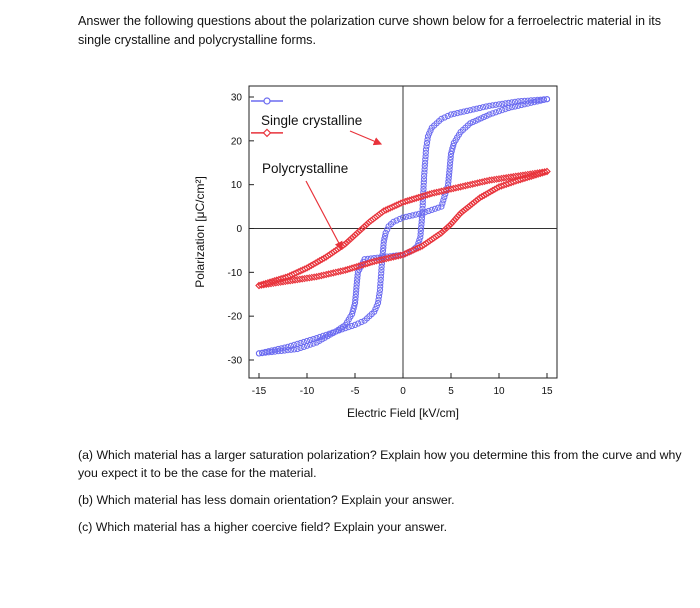  Describe the element at coordinates (267, 133) in the screenshot. I see `legend-marker` at that location.